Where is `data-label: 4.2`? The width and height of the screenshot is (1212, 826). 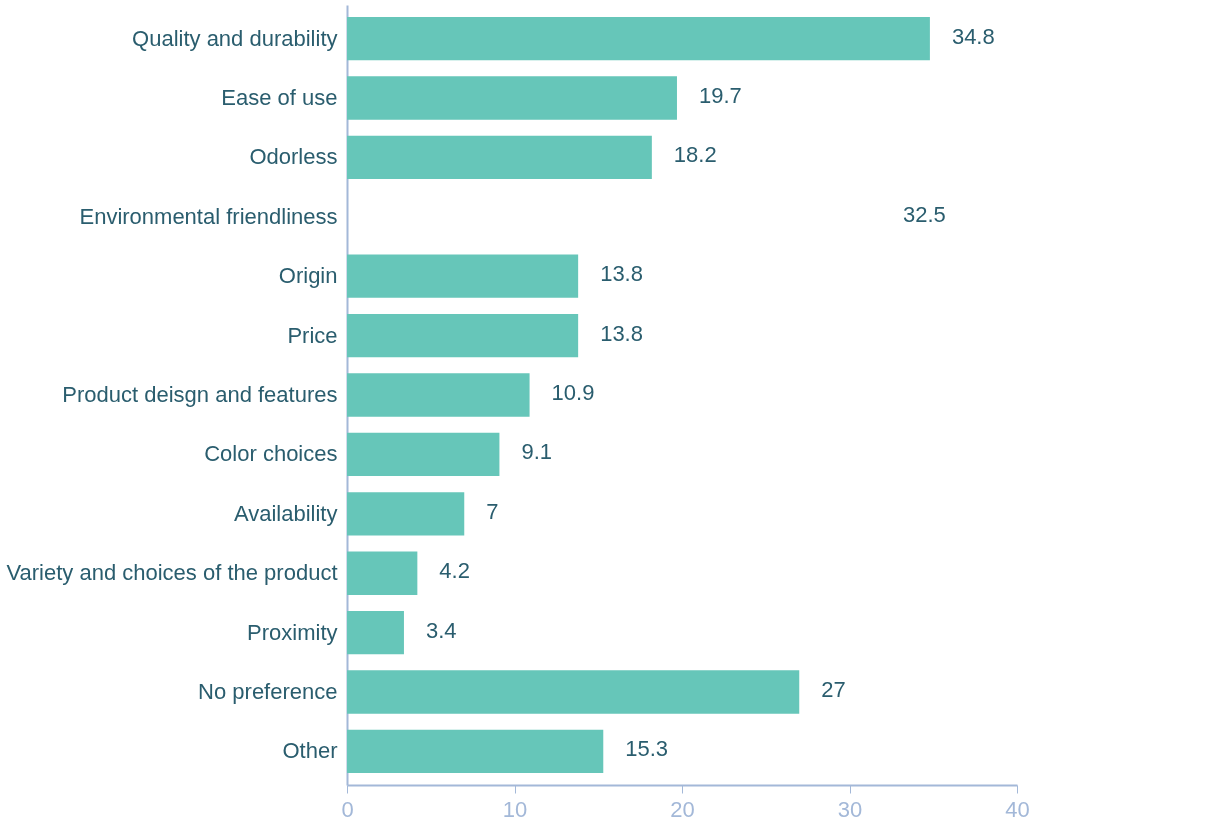 data-label: 4.2 is located at coordinates (454, 571).